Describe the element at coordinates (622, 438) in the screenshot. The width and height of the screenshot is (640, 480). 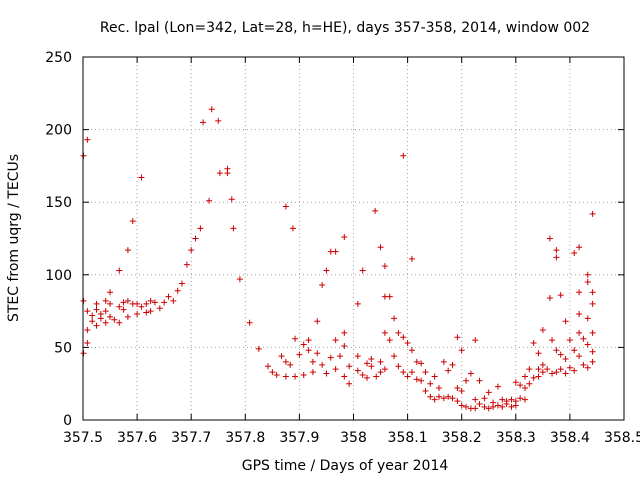
I see `x-tick-label: 358.5` at that location.